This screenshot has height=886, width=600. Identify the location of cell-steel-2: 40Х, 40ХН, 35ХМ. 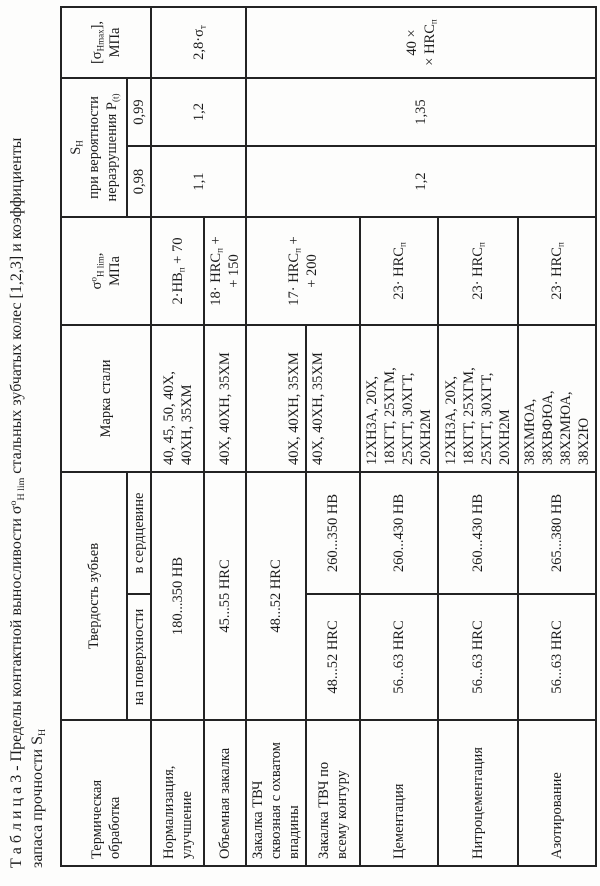
(225, 398).